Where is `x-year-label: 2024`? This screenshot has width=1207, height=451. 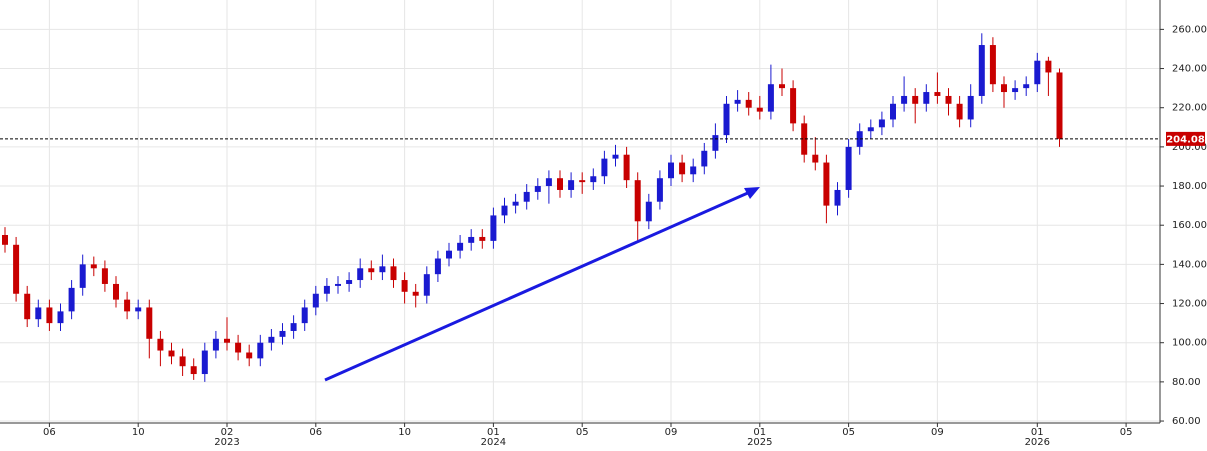
x-year-label: 2024 is located at coordinates (493, 442).